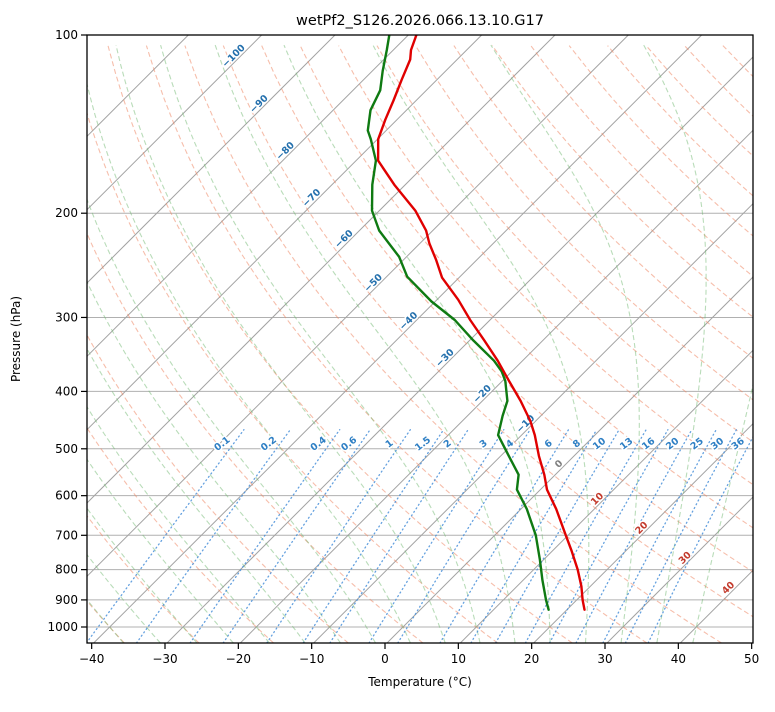  What do you see at coordinates (604, 659) in the screenshot?
I see `svg-text: 30` at bounding box center [604, 659].